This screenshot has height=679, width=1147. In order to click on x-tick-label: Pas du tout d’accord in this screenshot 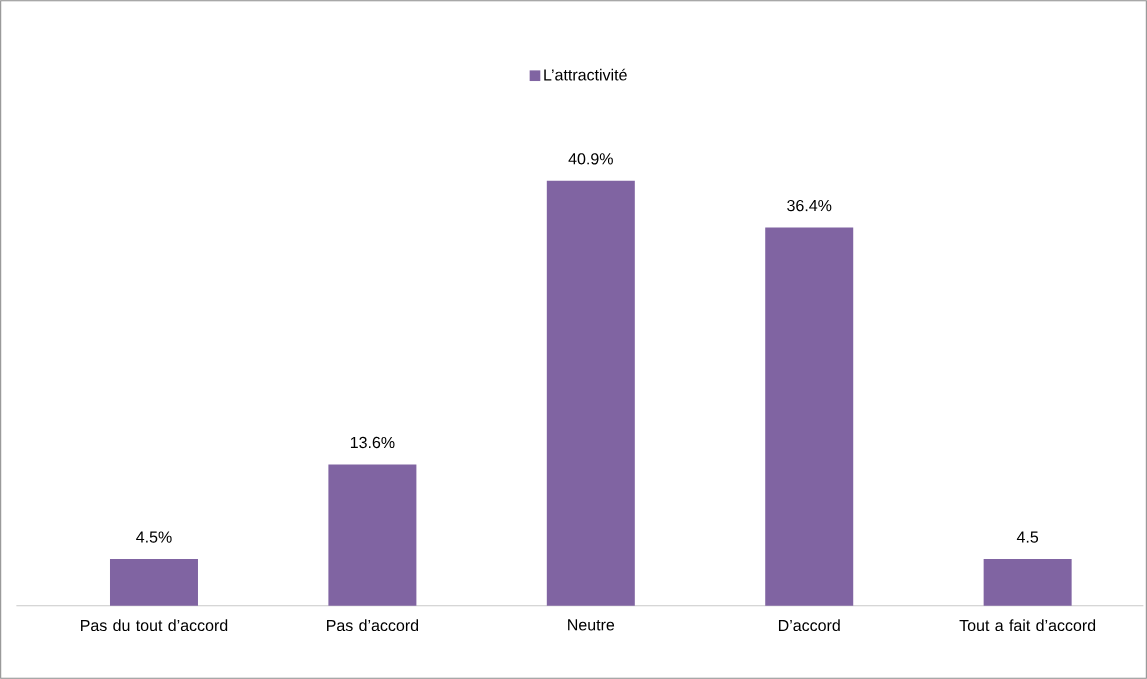, I will do `click(154, 625)`.